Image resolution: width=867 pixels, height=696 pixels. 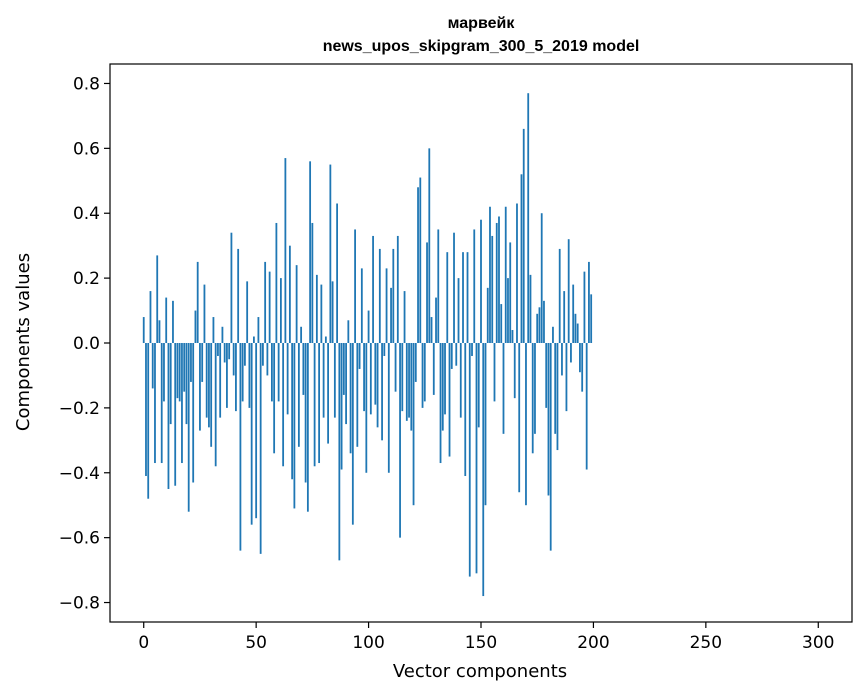 I want to click on chart-title-line2: news_upos_skipgram_300_5_2019 model, so click(x=481, y=46).